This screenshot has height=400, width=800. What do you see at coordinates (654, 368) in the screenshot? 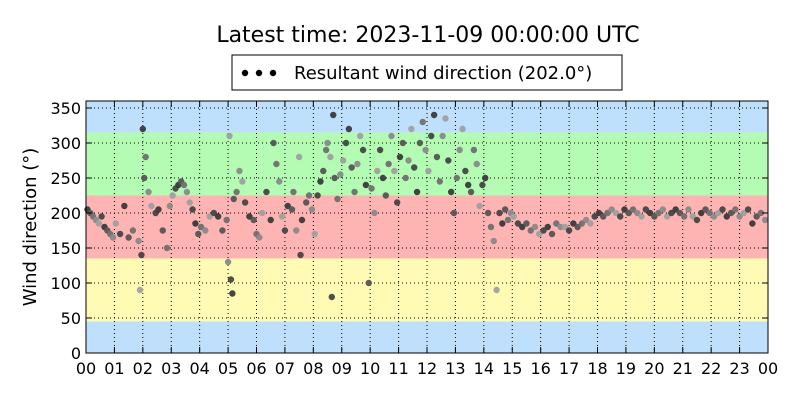
I see `x-tick-label: 20` at bounding box center [654, 368].